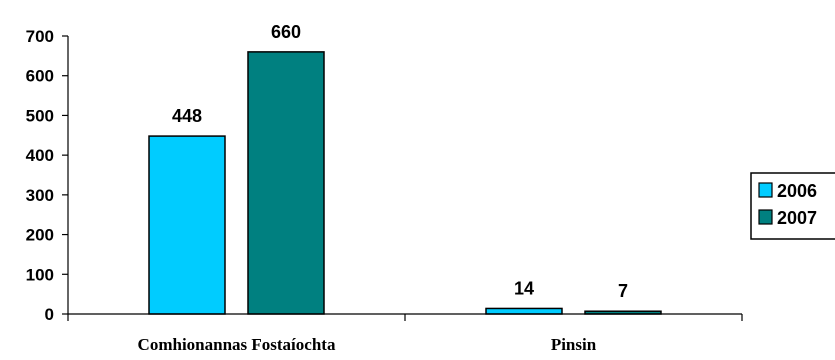 Image resolution: width=835 pixels, height=360 pixels. I want to click on data-label-2006-0: 448, so click(187, 116).